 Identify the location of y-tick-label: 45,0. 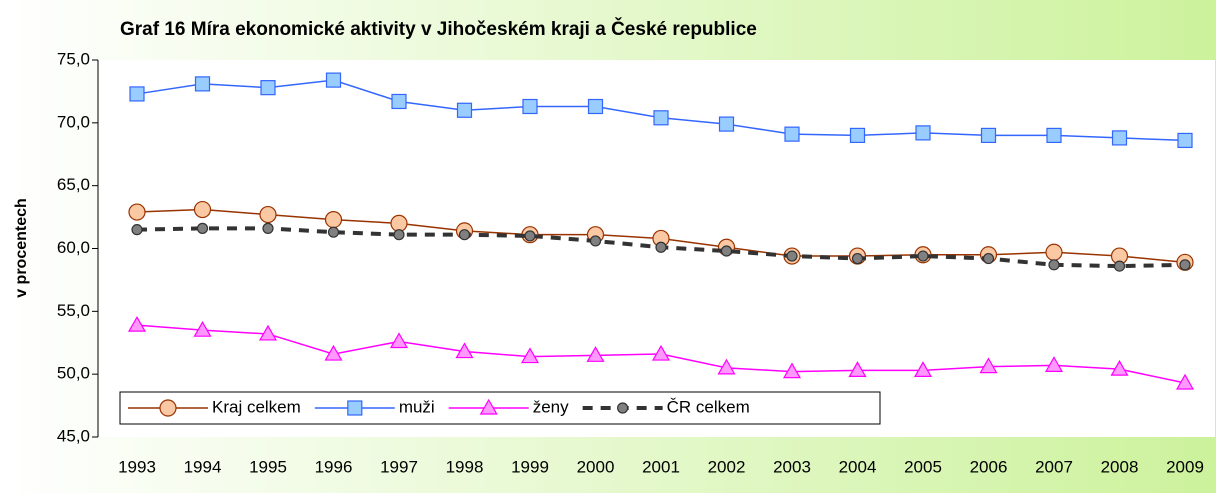
(73, 435).